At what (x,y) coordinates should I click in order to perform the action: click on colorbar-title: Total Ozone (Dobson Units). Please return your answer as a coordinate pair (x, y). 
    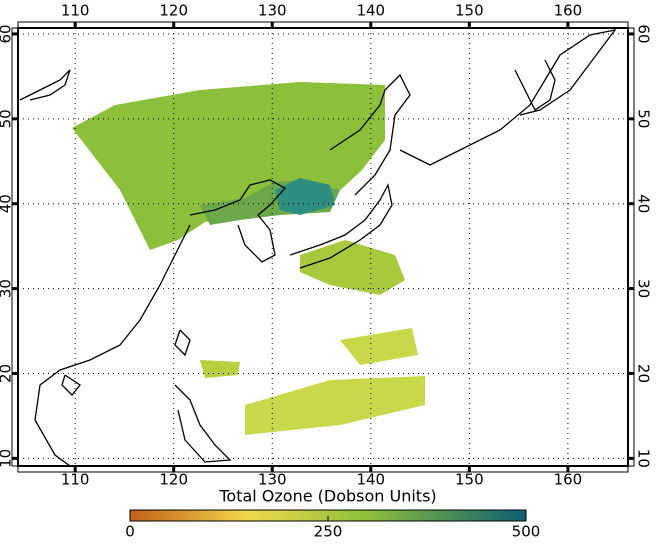
    Looking at the image, I should click on (327, 496).